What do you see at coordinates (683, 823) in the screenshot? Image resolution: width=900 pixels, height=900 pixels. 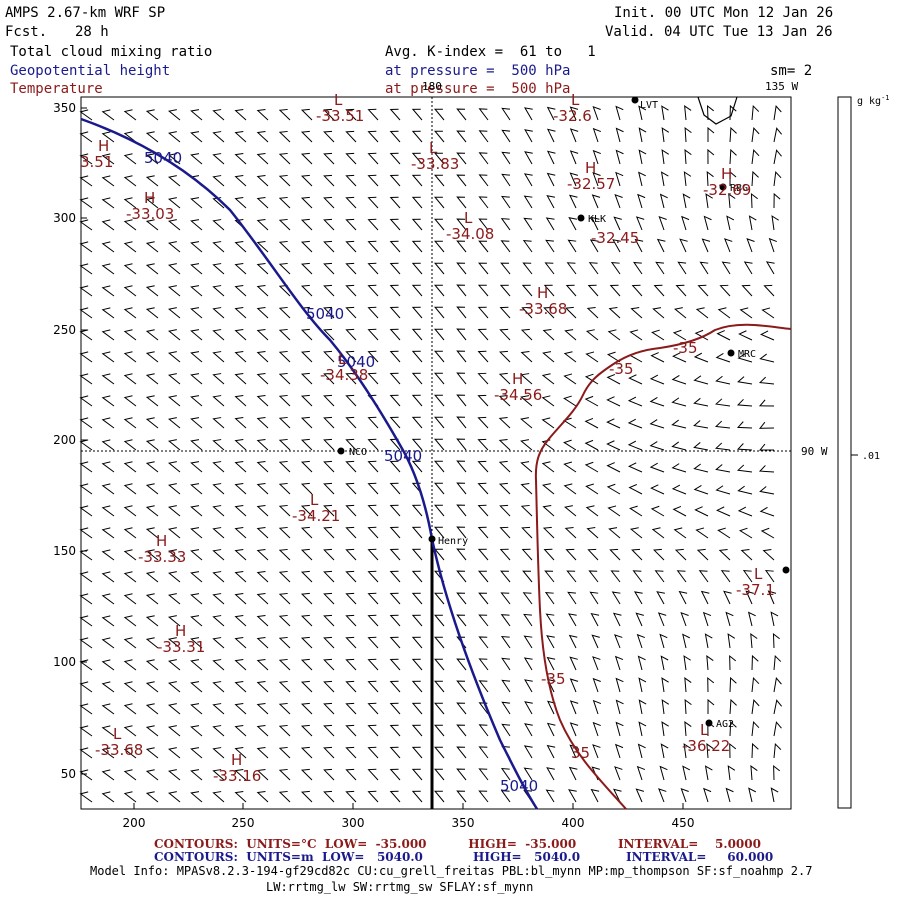 I see `x-tick-450: 450` at bounding box center [683, 823].